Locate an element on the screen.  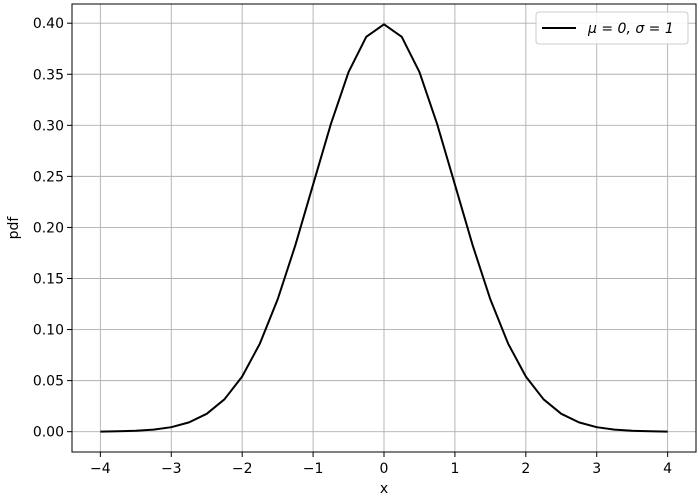
y-tick-label: 0.30 is located at coordinates (48, 126).